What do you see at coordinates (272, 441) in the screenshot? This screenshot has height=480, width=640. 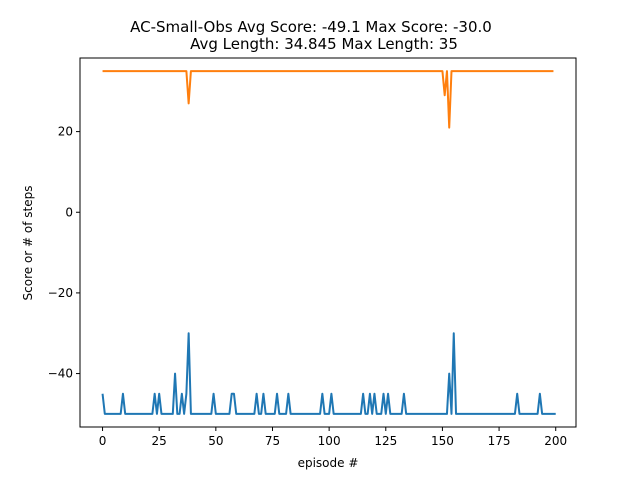 I see `x-tick-label: 75` at bounding box center [272, 441].